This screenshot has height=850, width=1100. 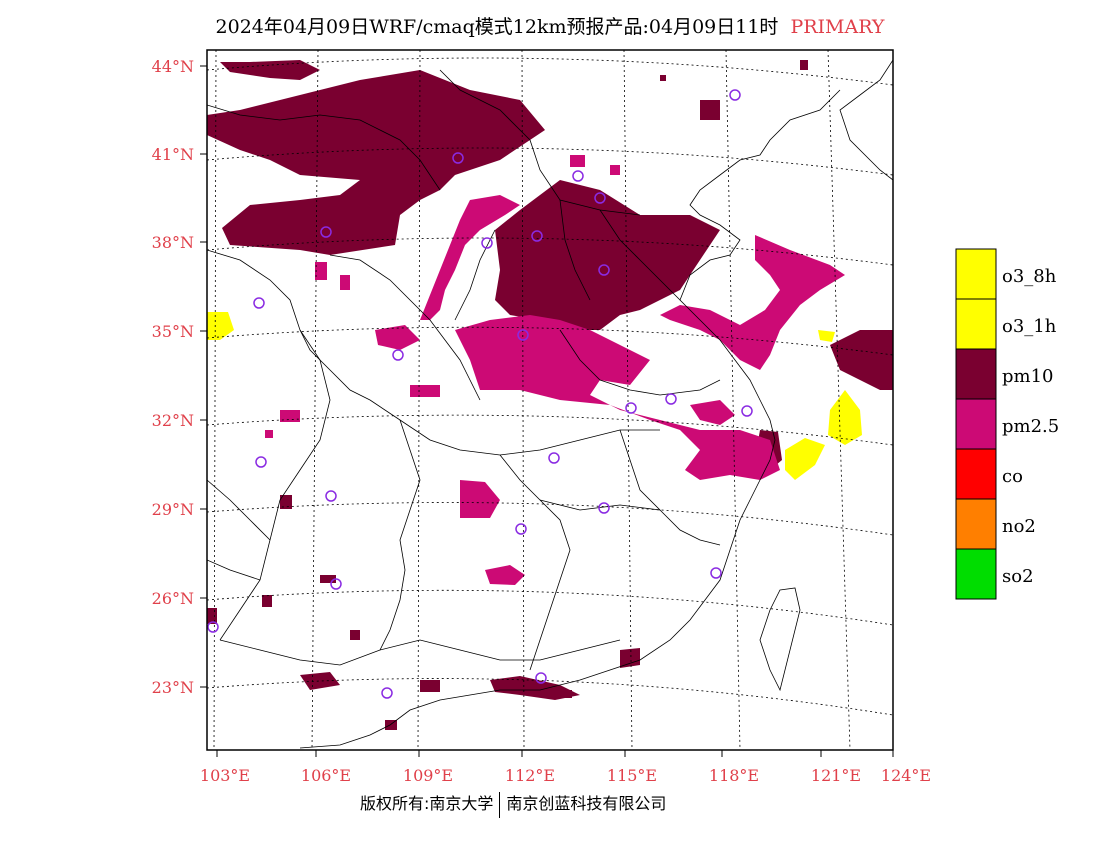 I want to click on legend-swatch-pm25, so click(x=976, y=424).